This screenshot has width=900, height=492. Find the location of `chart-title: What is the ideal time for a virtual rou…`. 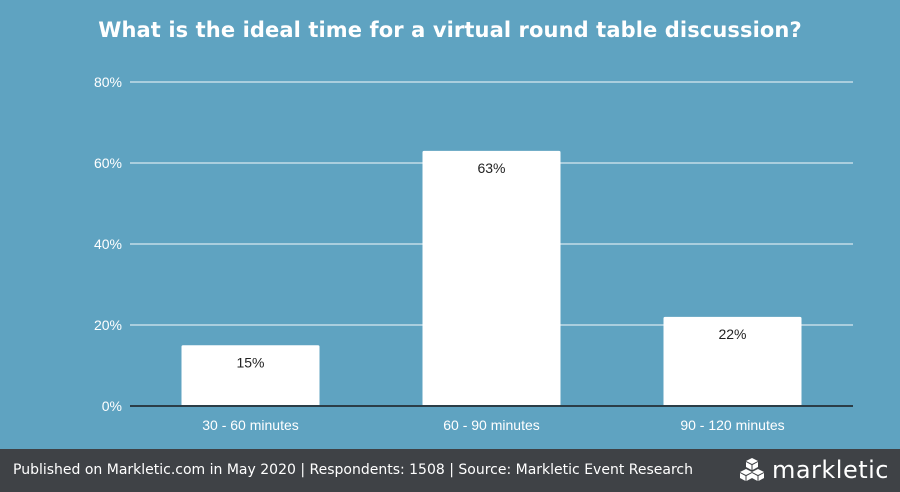

chart-title: What is the ideal time for a virtual rou… is located at coordinates (450, 30).